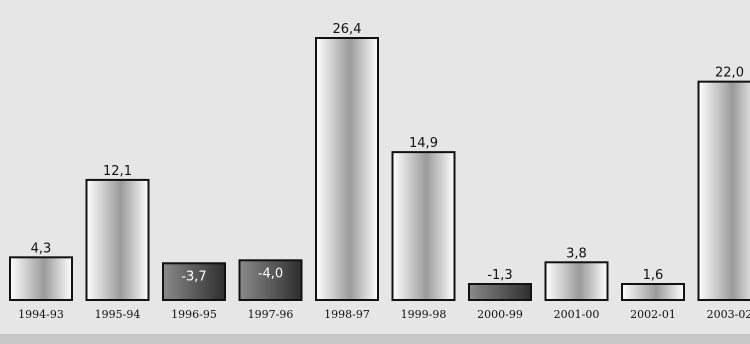 Image resolution: width=750 pixels, height=344 pixels. What do you see at coordinates (577, 314) in the screenshot?
I see `category-tick-label: 2001-00` at bounding box center [577, 314].